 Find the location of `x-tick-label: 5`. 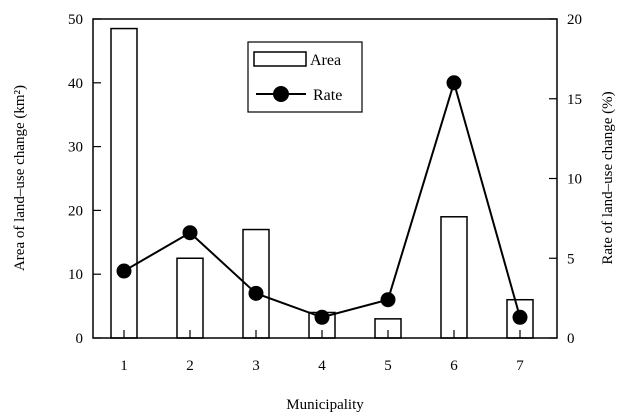

x-tick-label: 5 is located at coordinates (388, 366).